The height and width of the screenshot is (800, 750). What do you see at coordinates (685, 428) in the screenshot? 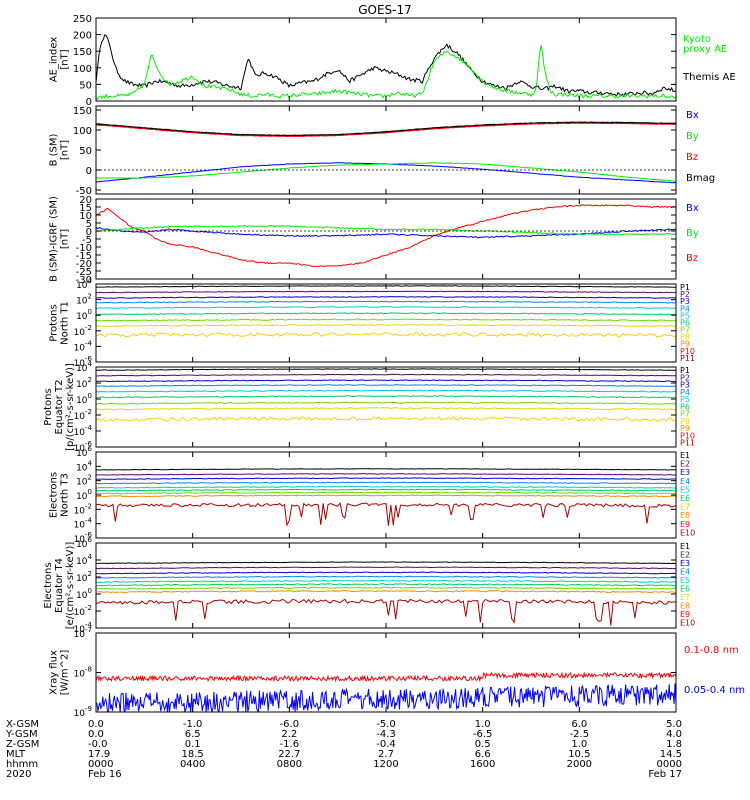
I see `legend-entry: P9` at bounding box center [685, 428].